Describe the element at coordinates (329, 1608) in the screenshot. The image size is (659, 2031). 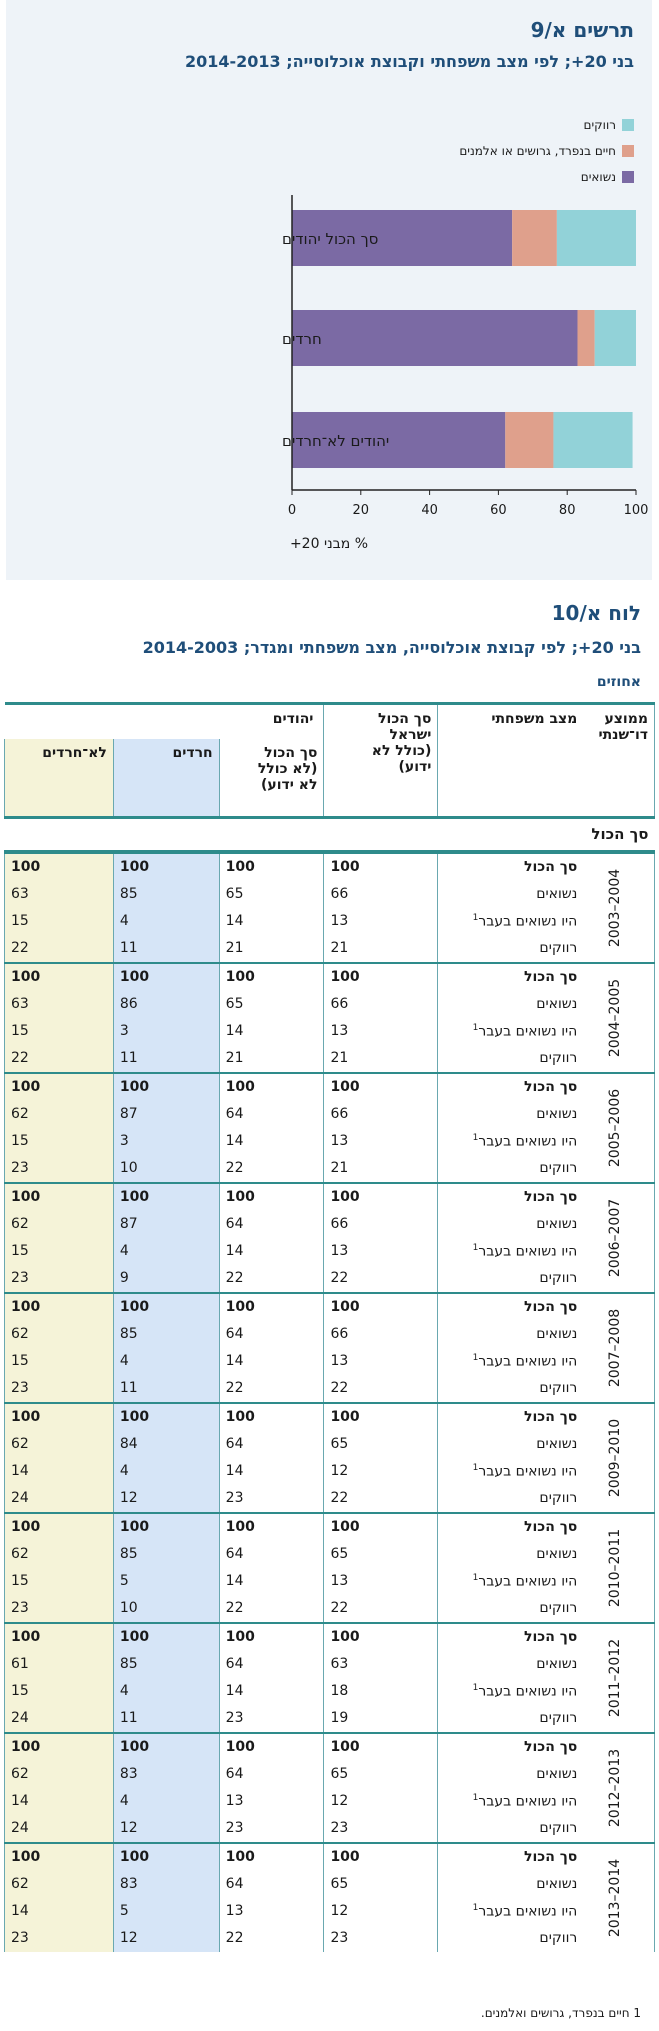
I see `table-row: רווקים 22 22 10 23` at that location.